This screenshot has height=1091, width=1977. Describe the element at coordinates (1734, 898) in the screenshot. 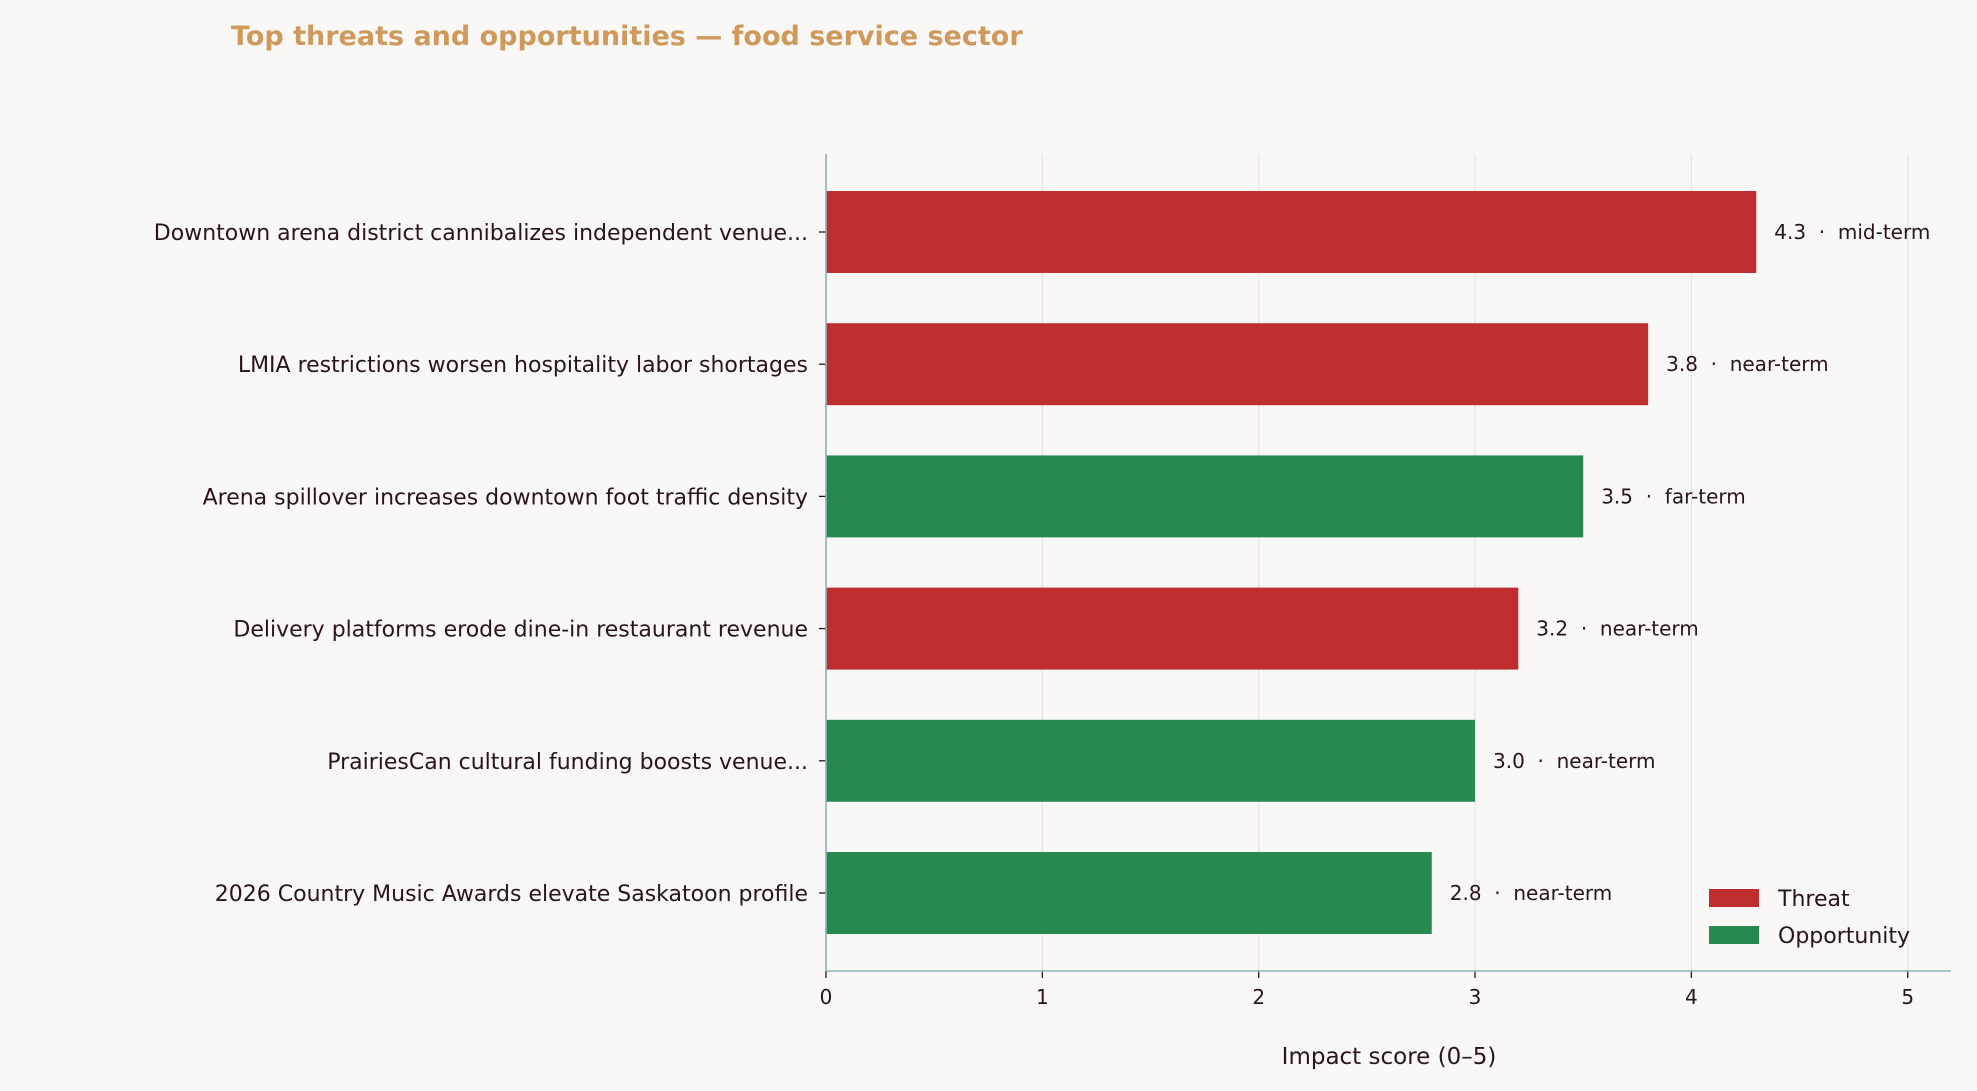

I see `legend-swatch-threat` at that location.